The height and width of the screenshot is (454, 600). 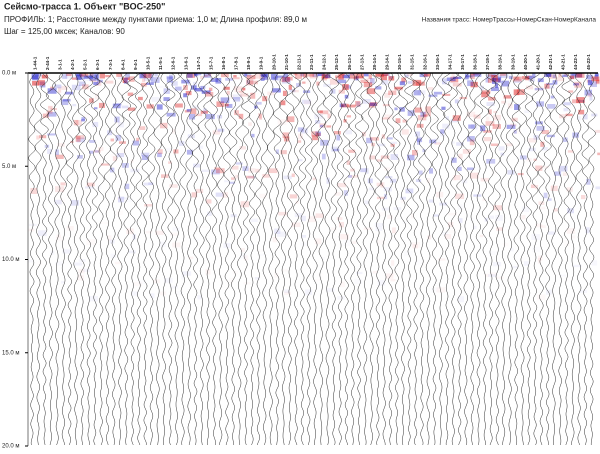 I want to click on trace-label: 10-5-1, so click(x=148, y=63).